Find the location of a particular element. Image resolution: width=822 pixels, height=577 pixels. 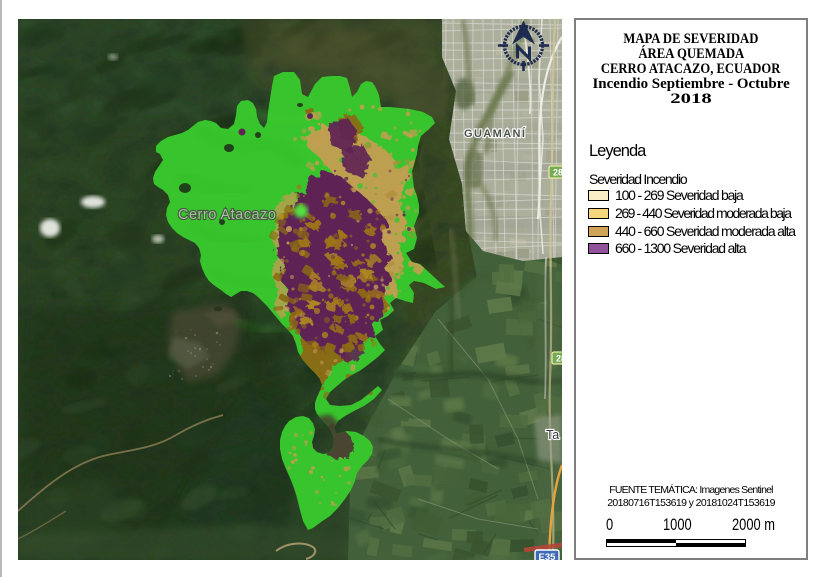

svg-text: Ta is located at coordinates (552, 435).